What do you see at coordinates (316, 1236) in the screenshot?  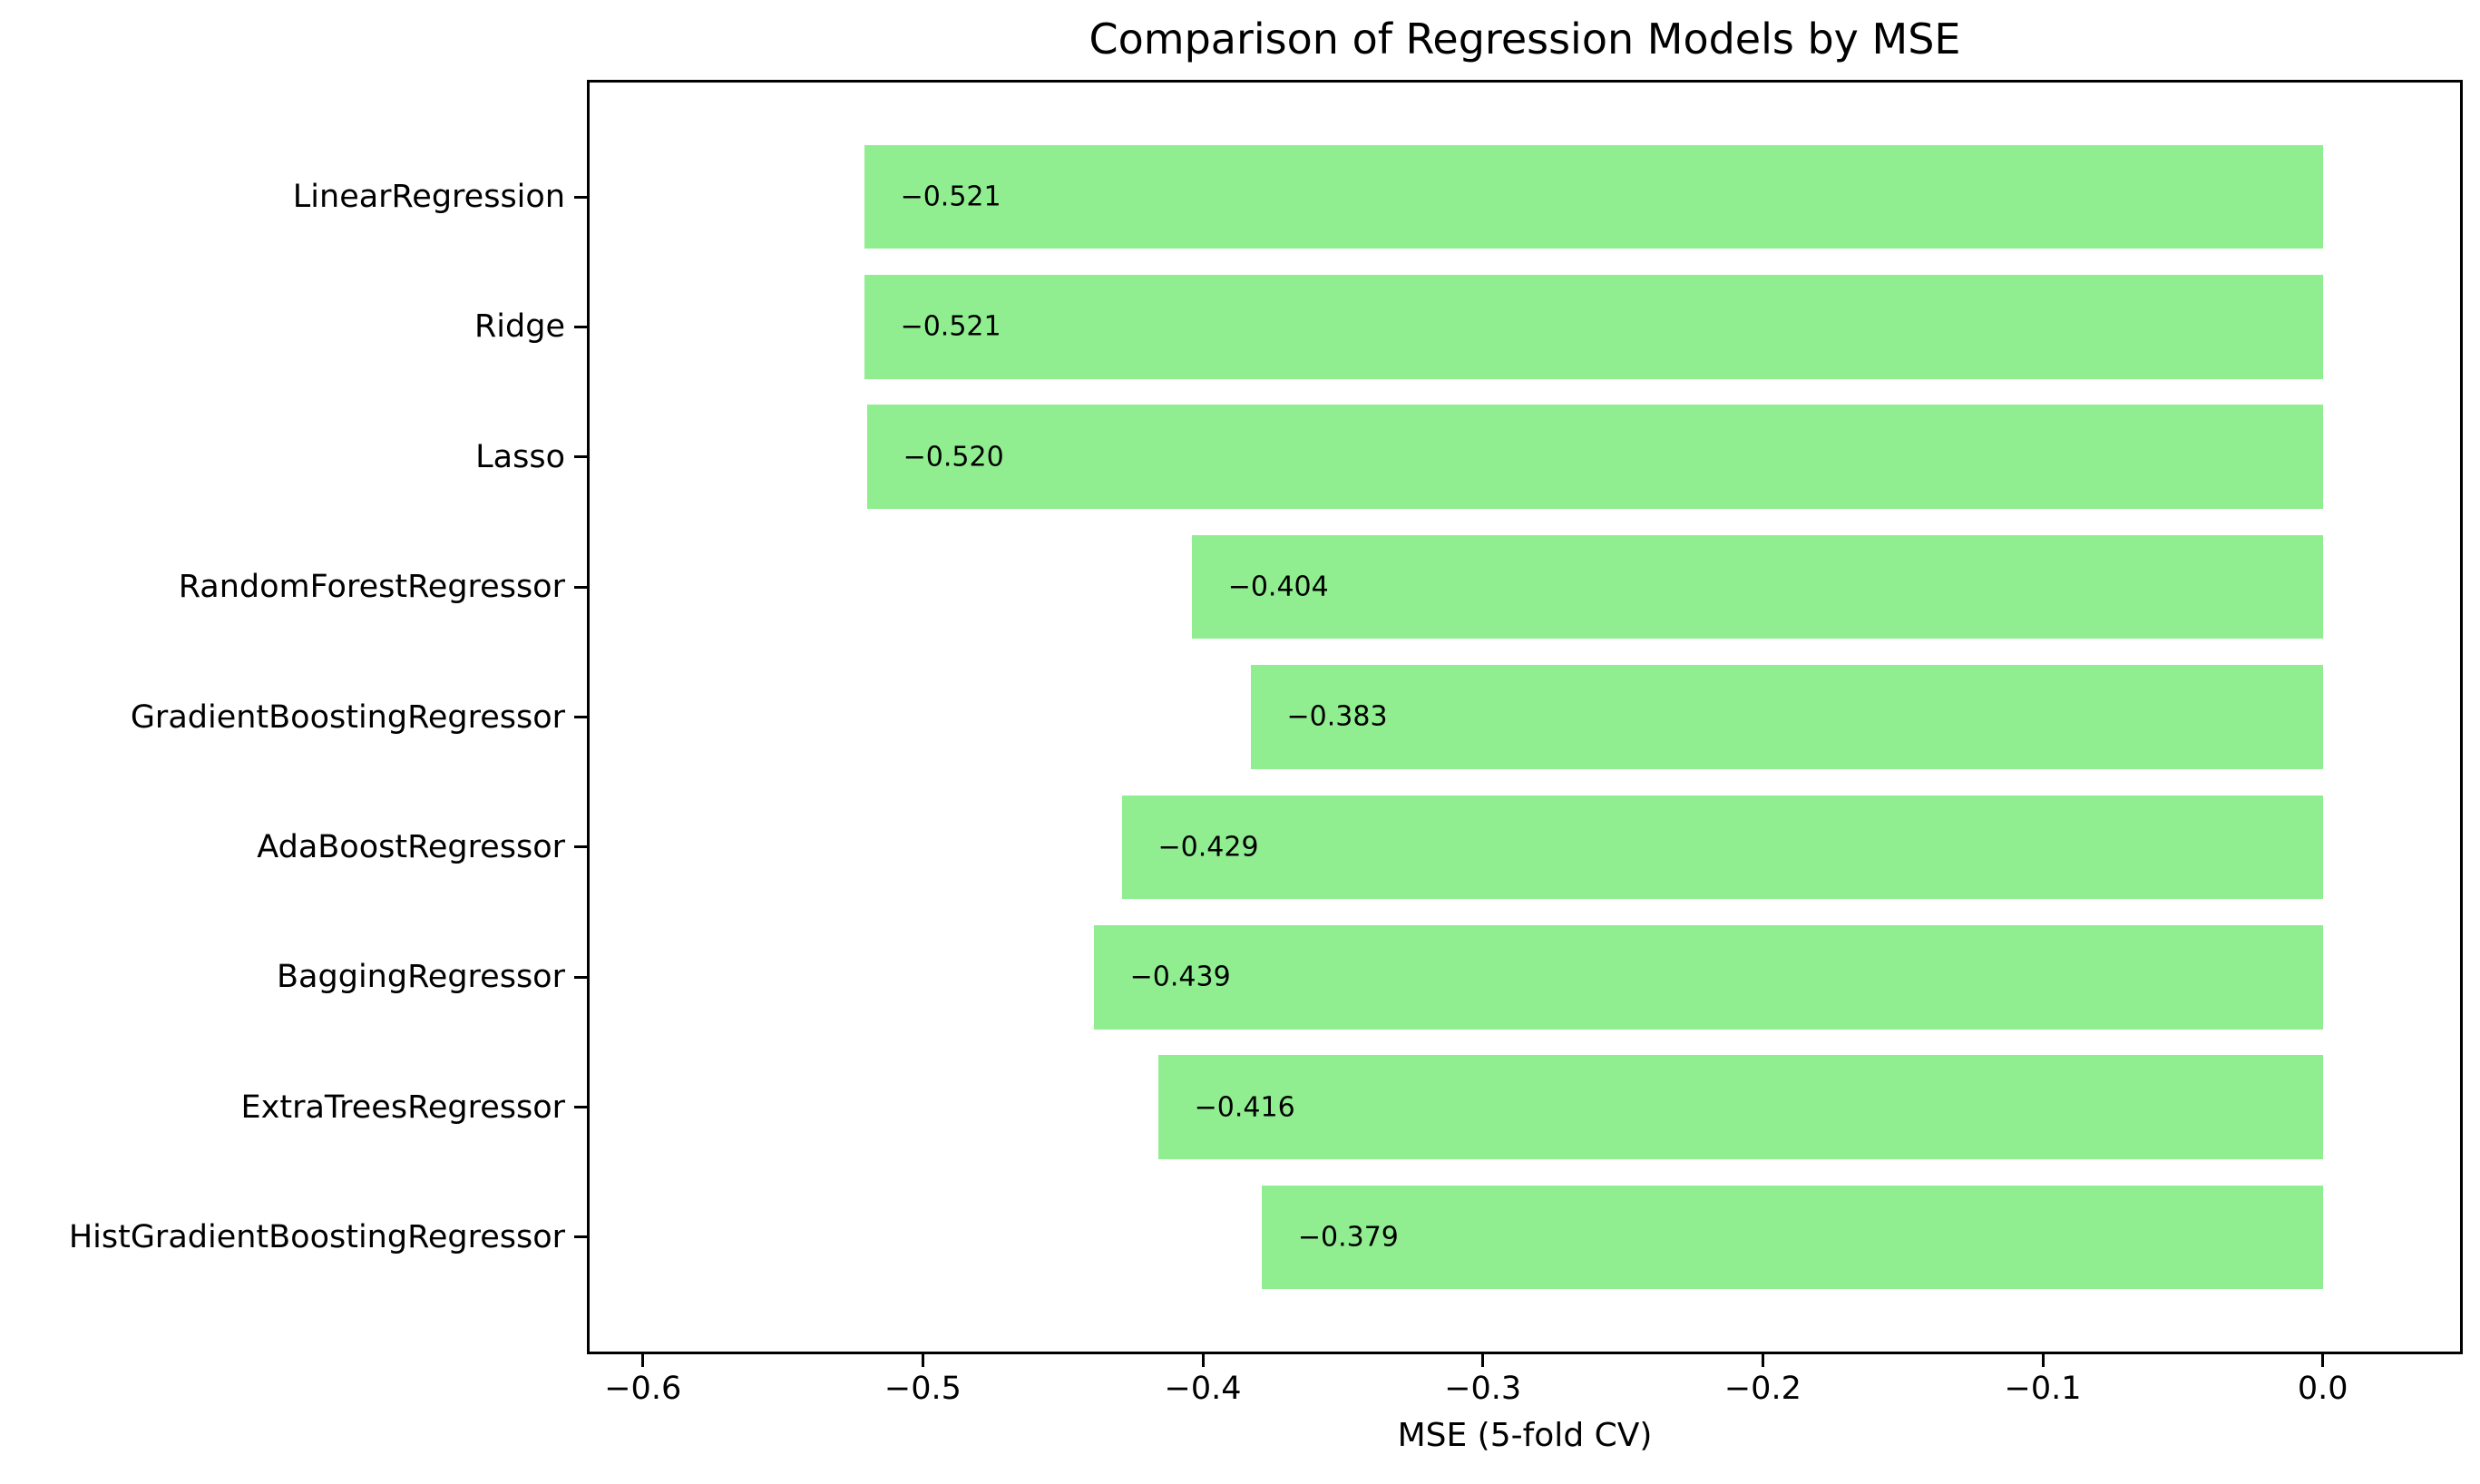 I see `y-tick-label-HistGradientBoostingRegressor: HistGradientBoostingRegressor` at bounding box center [316, 1236].